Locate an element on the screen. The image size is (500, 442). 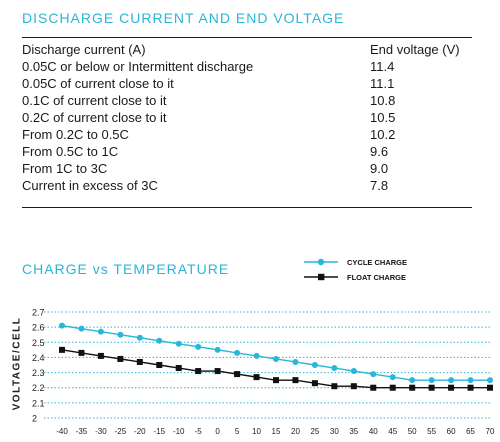
cell-voltage: 9.0 is located at coordinates (379, 168).